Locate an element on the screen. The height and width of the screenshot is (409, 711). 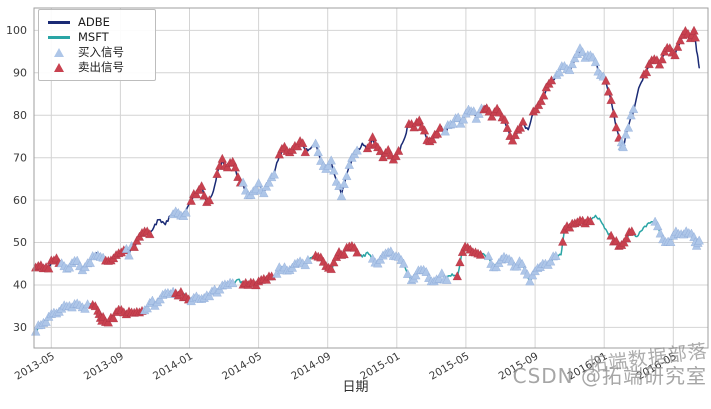
legend-item-sell-signal: 卖出信号 is located at coordinates (97, 67).